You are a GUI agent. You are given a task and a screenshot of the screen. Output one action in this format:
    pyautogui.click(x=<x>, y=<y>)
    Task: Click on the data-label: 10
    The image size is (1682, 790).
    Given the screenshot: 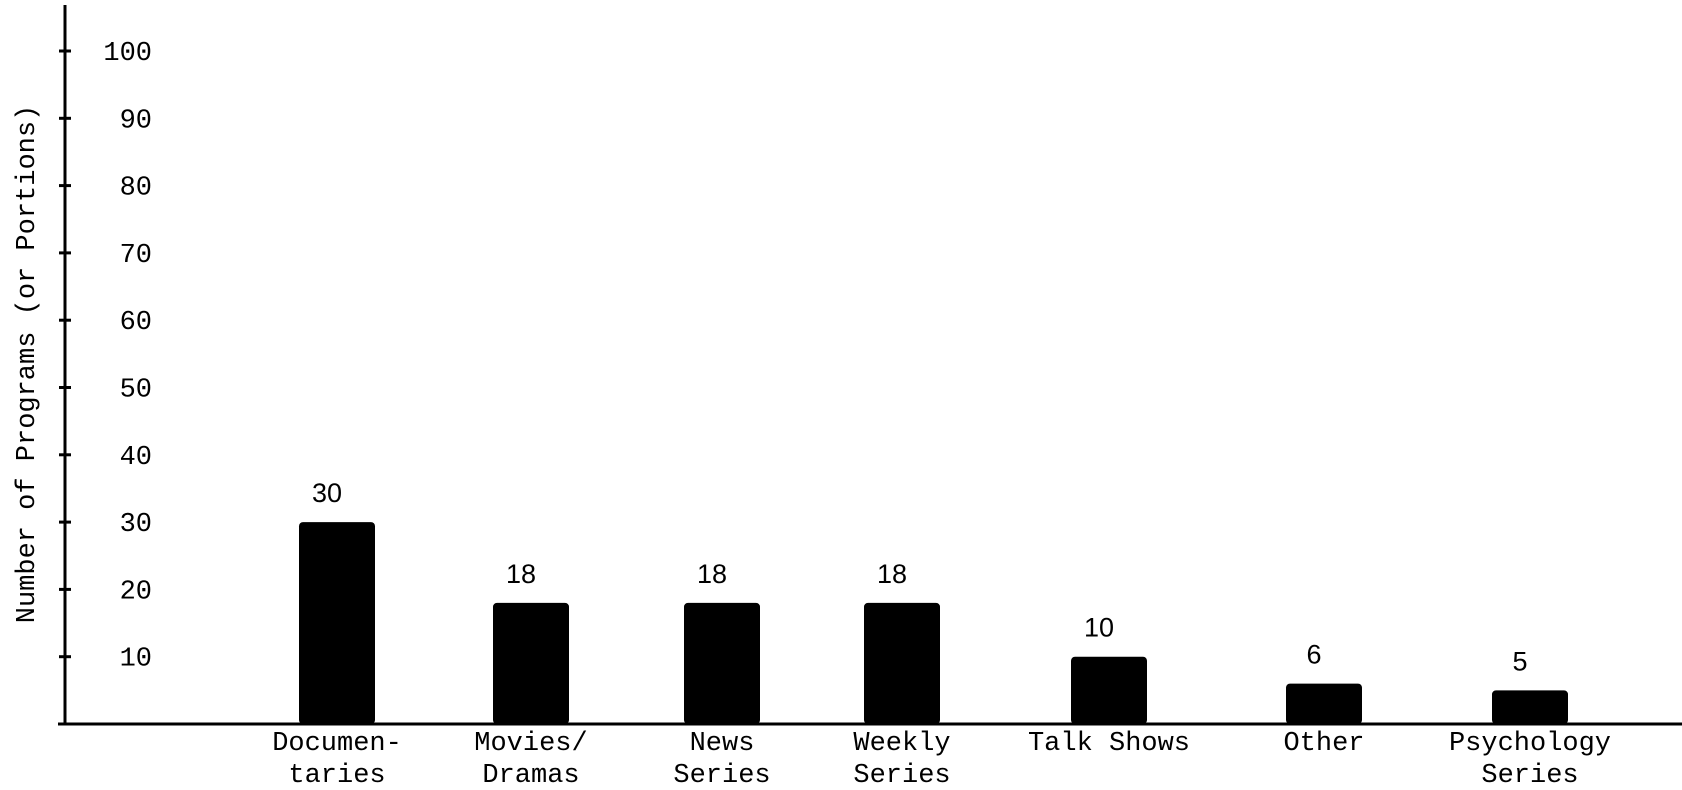 What is the action you would take?
    pyautogui.click(x=1099, y=628)
    